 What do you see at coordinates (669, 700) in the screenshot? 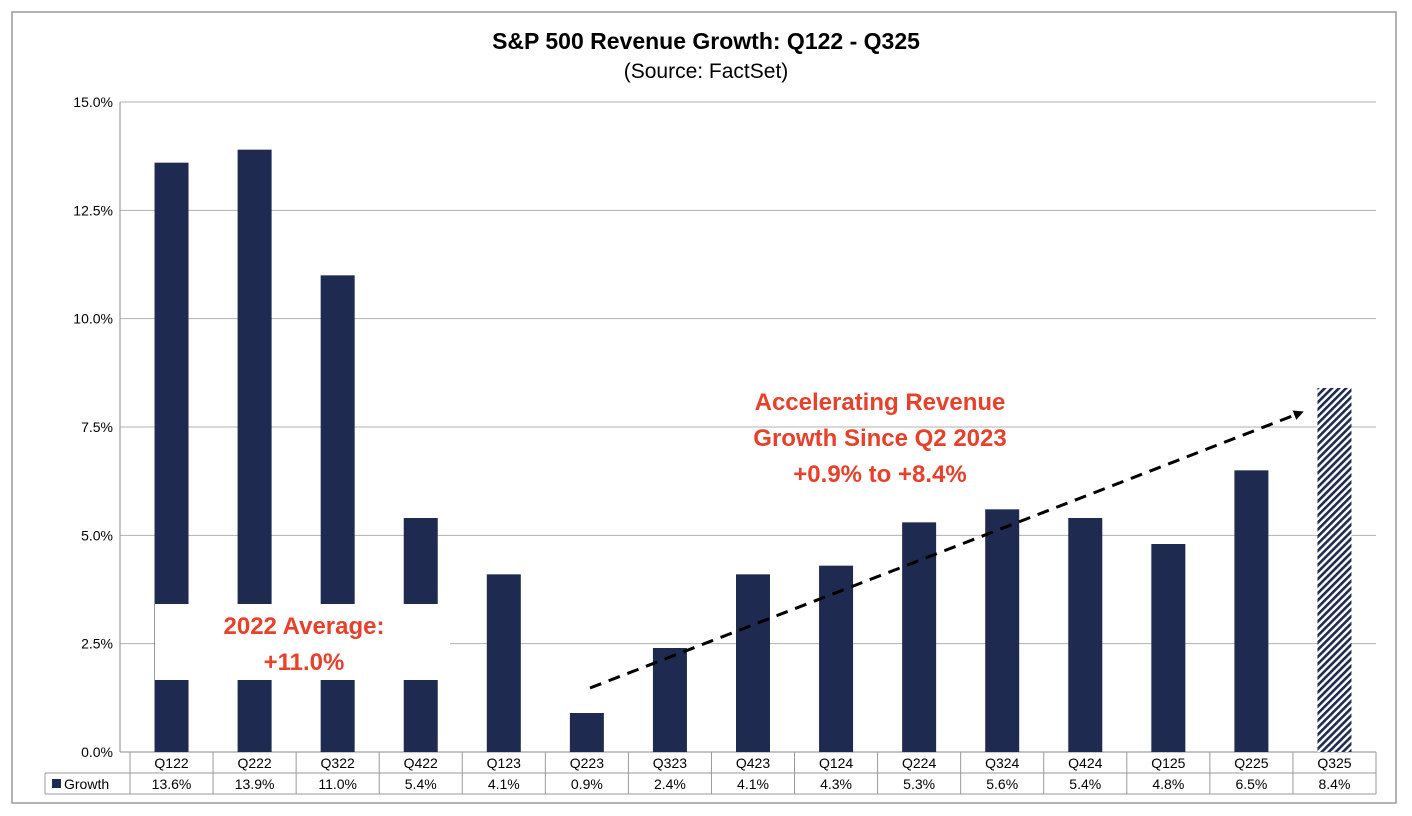
I see `bar-q323` at bounding box center [669, 700].